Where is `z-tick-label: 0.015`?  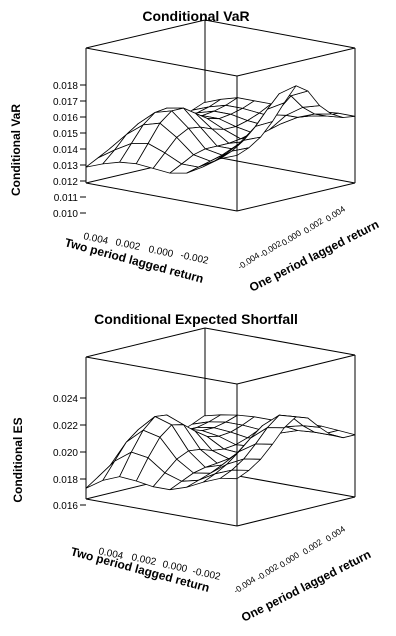
z-tick-label: 0.015 is located at coordinates (65, 134).